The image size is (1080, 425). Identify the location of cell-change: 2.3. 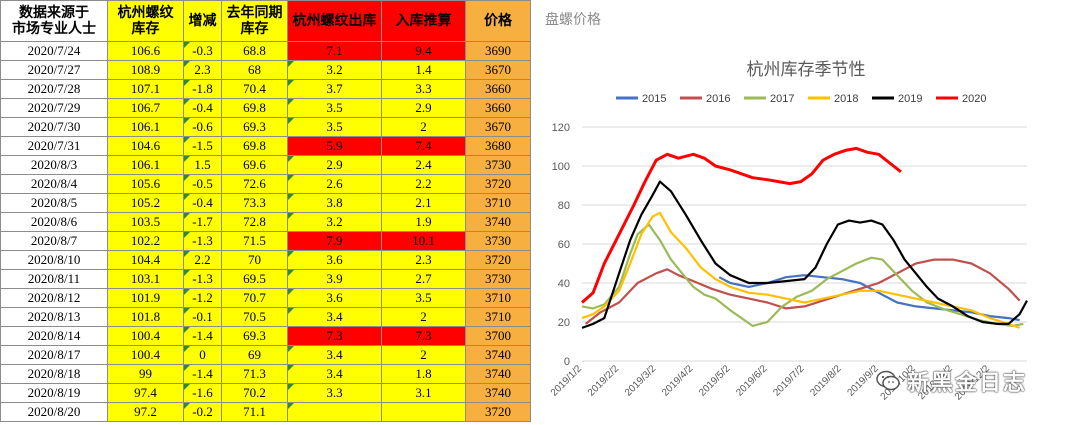
(202, 70).